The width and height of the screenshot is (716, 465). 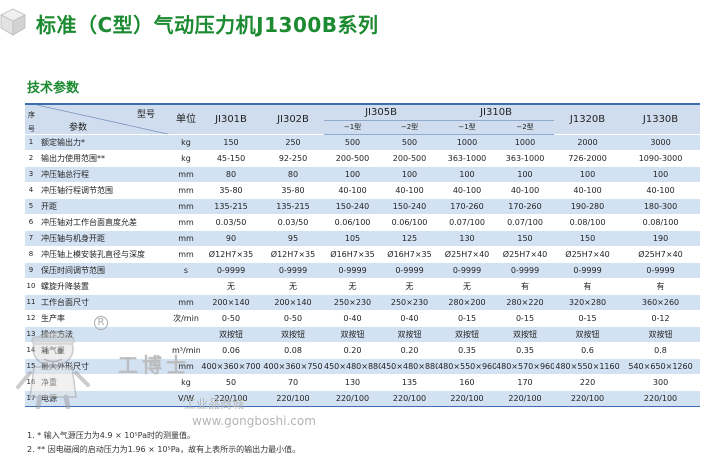 What do you see at coordinates (661, 119) in the screenshot?
I see `header-model: J1330B` at bounding box center [661, 119].